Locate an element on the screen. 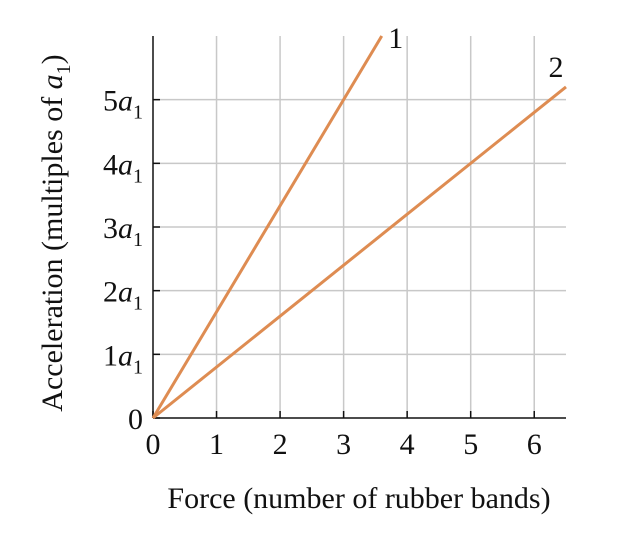 This screenshot has width=620, height=534. x-tick-labels: 0 1 2 3 4 5 6 is located at coordinates (344, 444).